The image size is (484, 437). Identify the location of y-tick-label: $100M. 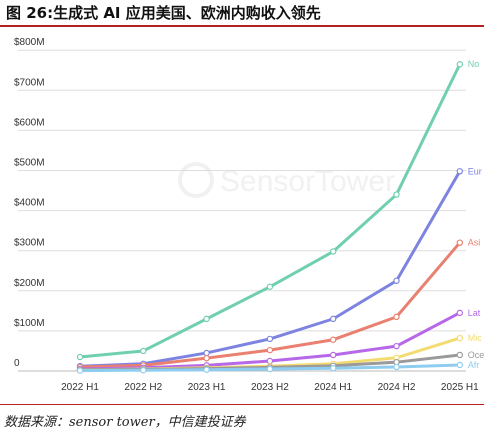
(29, 323).